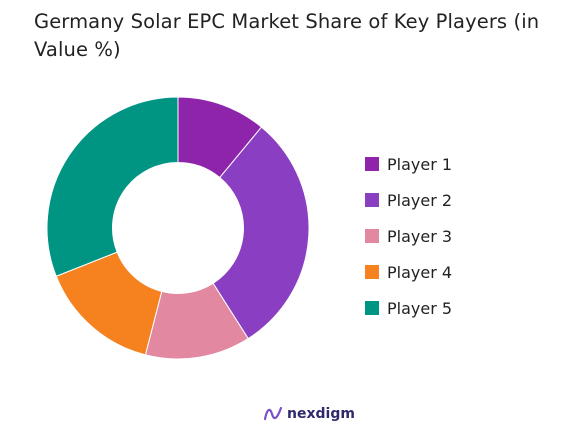  Describe the element at coordinates (420, 272) in the screenshot. I see `legend-label: Player 4` at that location.